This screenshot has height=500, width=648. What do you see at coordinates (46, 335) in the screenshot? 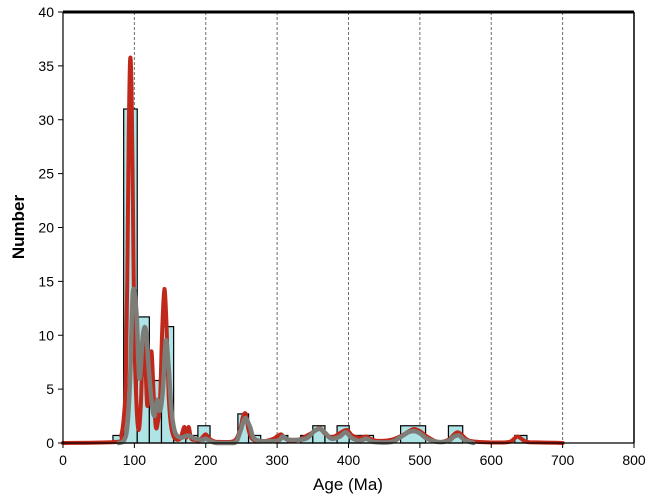
I see `y-tick-label: 10` at bounding box center [46, 335].